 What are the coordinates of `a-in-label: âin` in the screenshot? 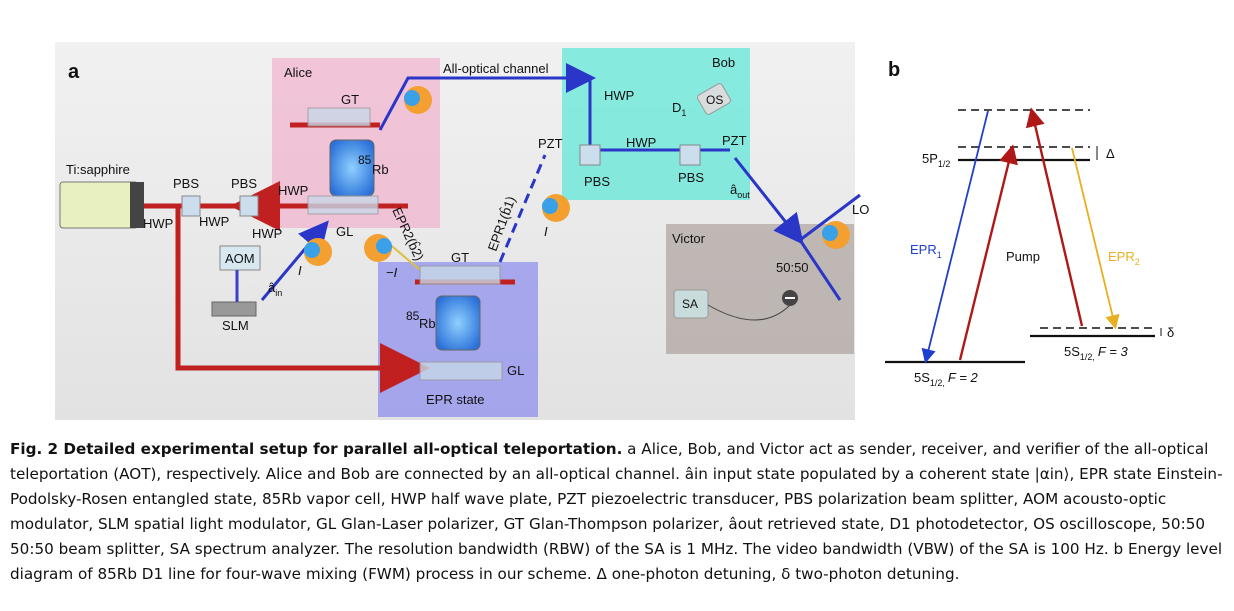 It's located at (275, 289).